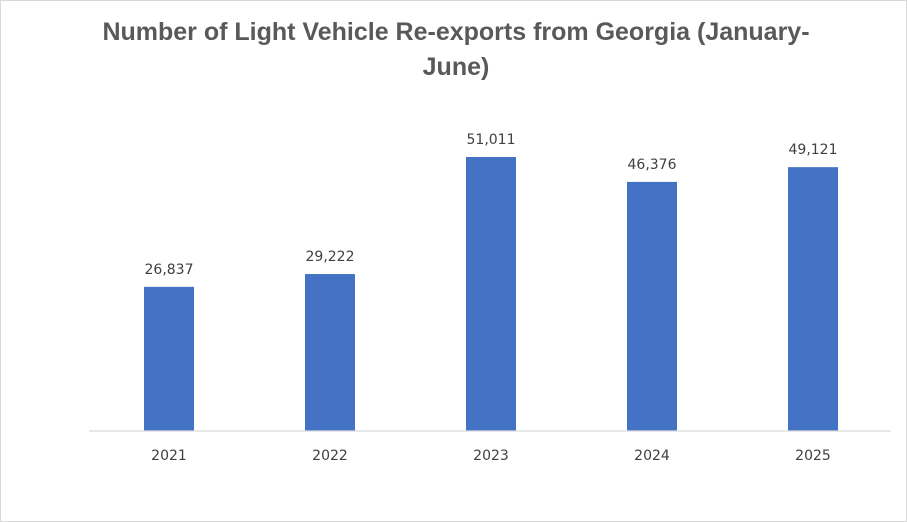  What do you see at coordinates (491, 140) in the screenshot?
I see `data-label-2023: 51,011` at bounding box center [491, 140].